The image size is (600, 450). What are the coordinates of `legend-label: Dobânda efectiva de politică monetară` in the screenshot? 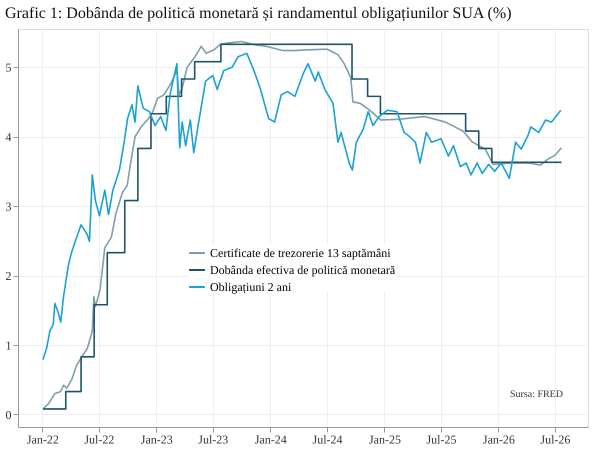 It's located at (303, 270).